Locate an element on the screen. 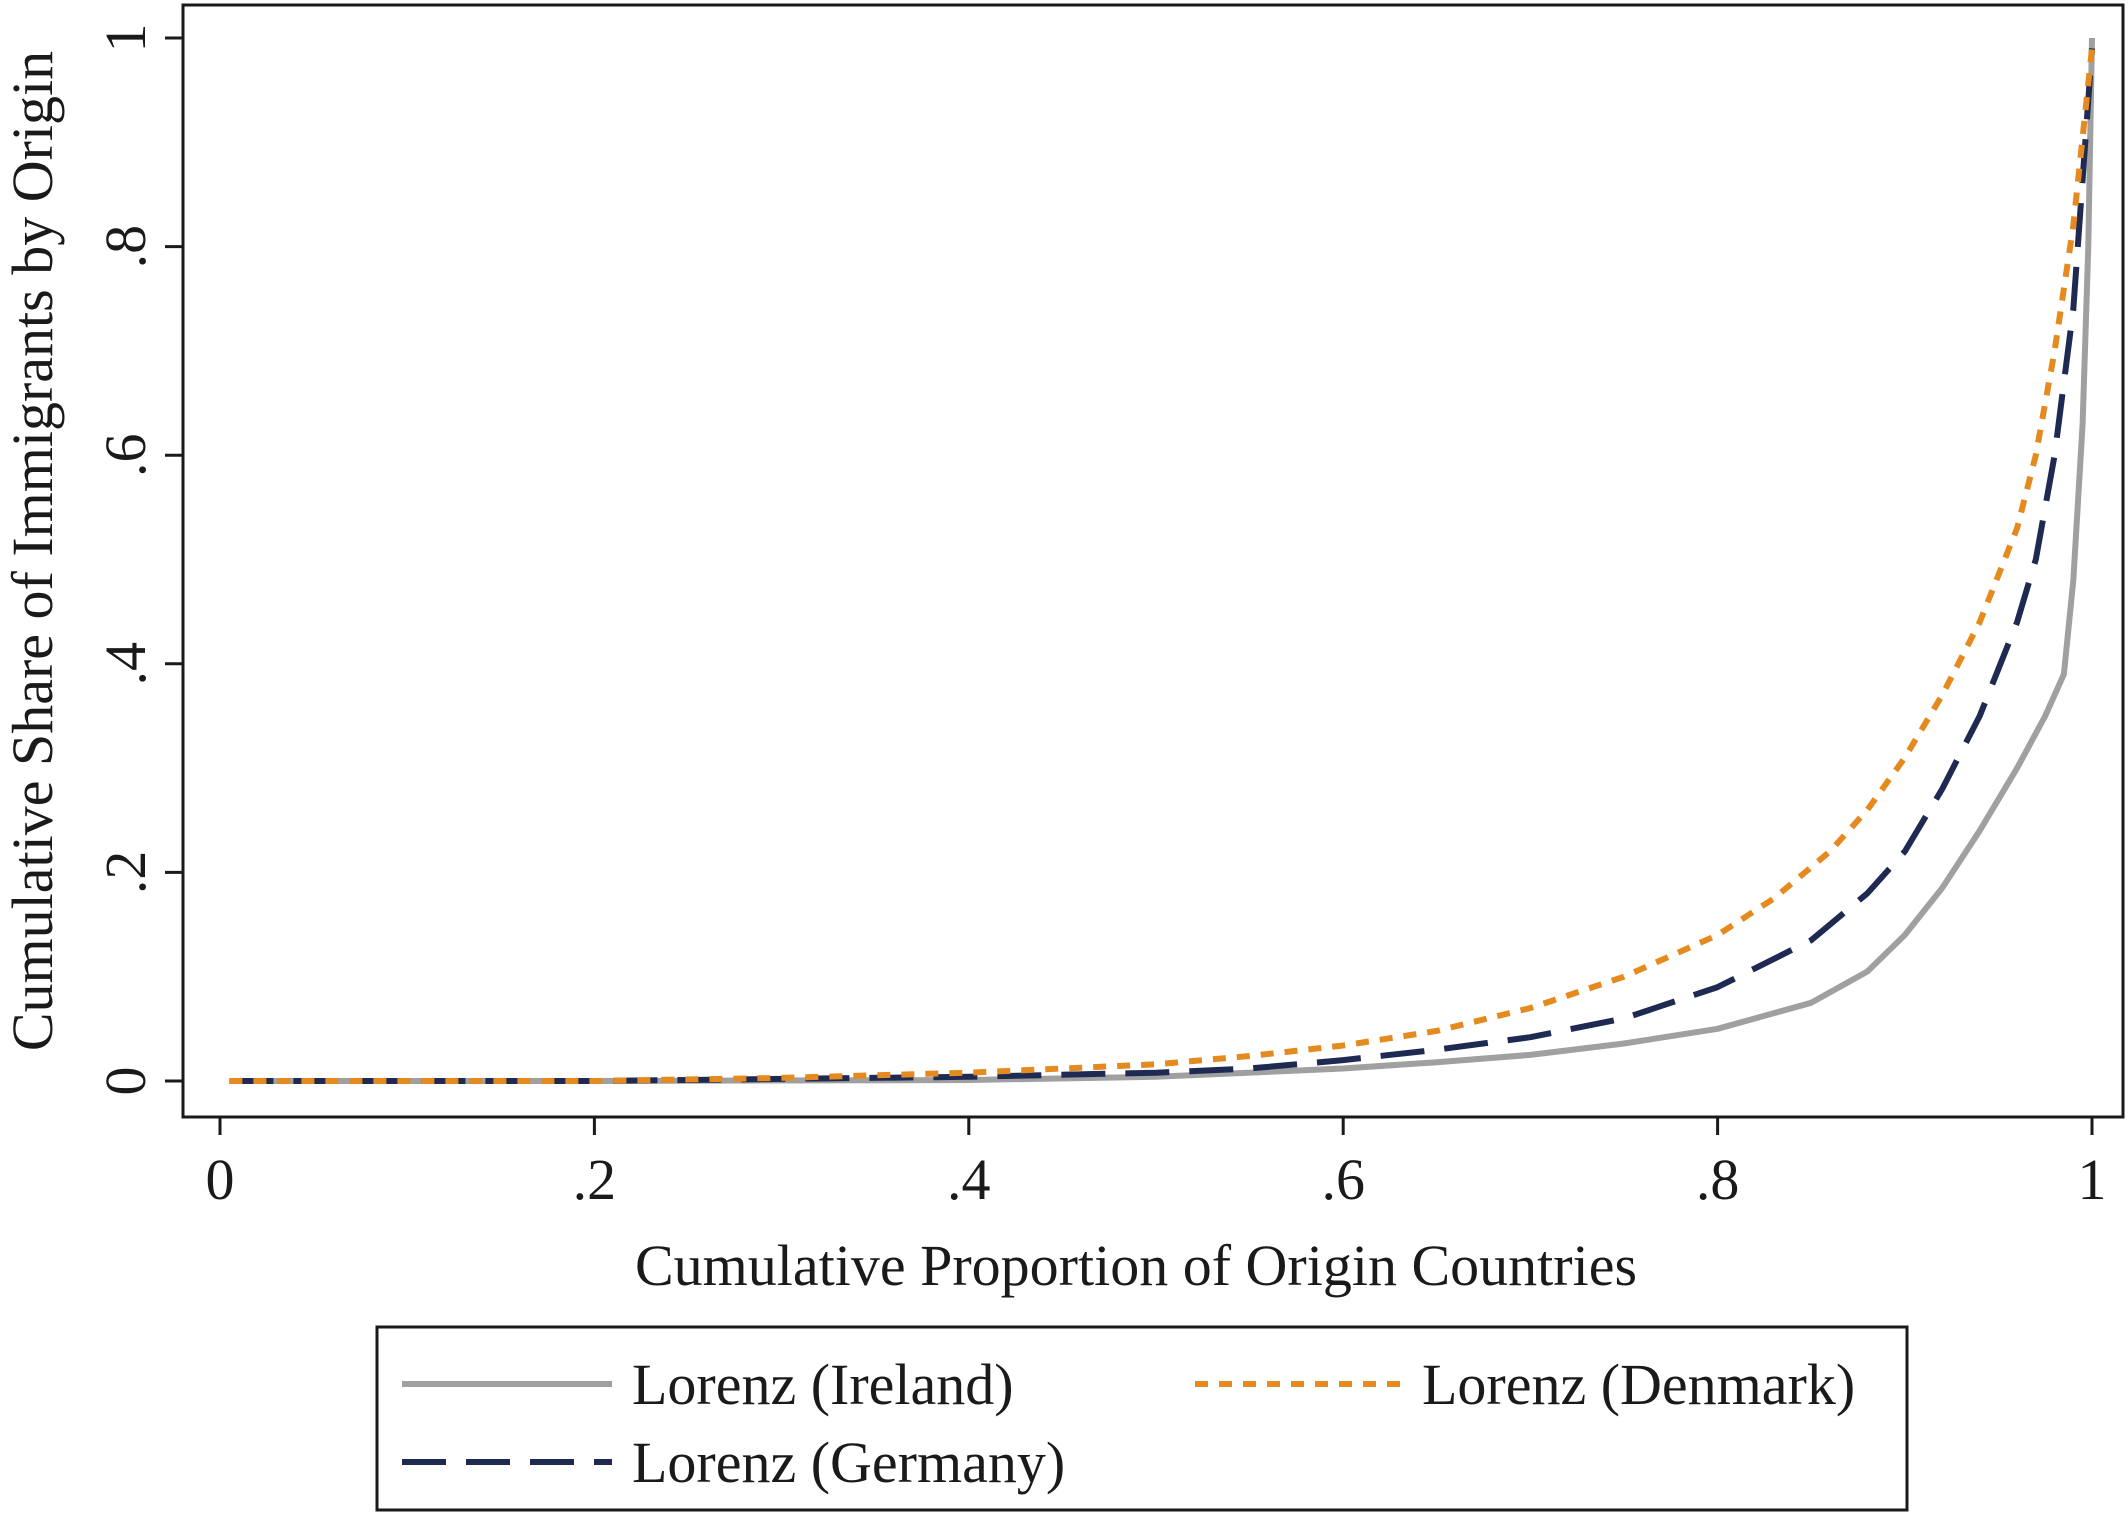  y-axis-title: Cumulative Share of Immigrants by Origin is located at coordinates (32, 551).